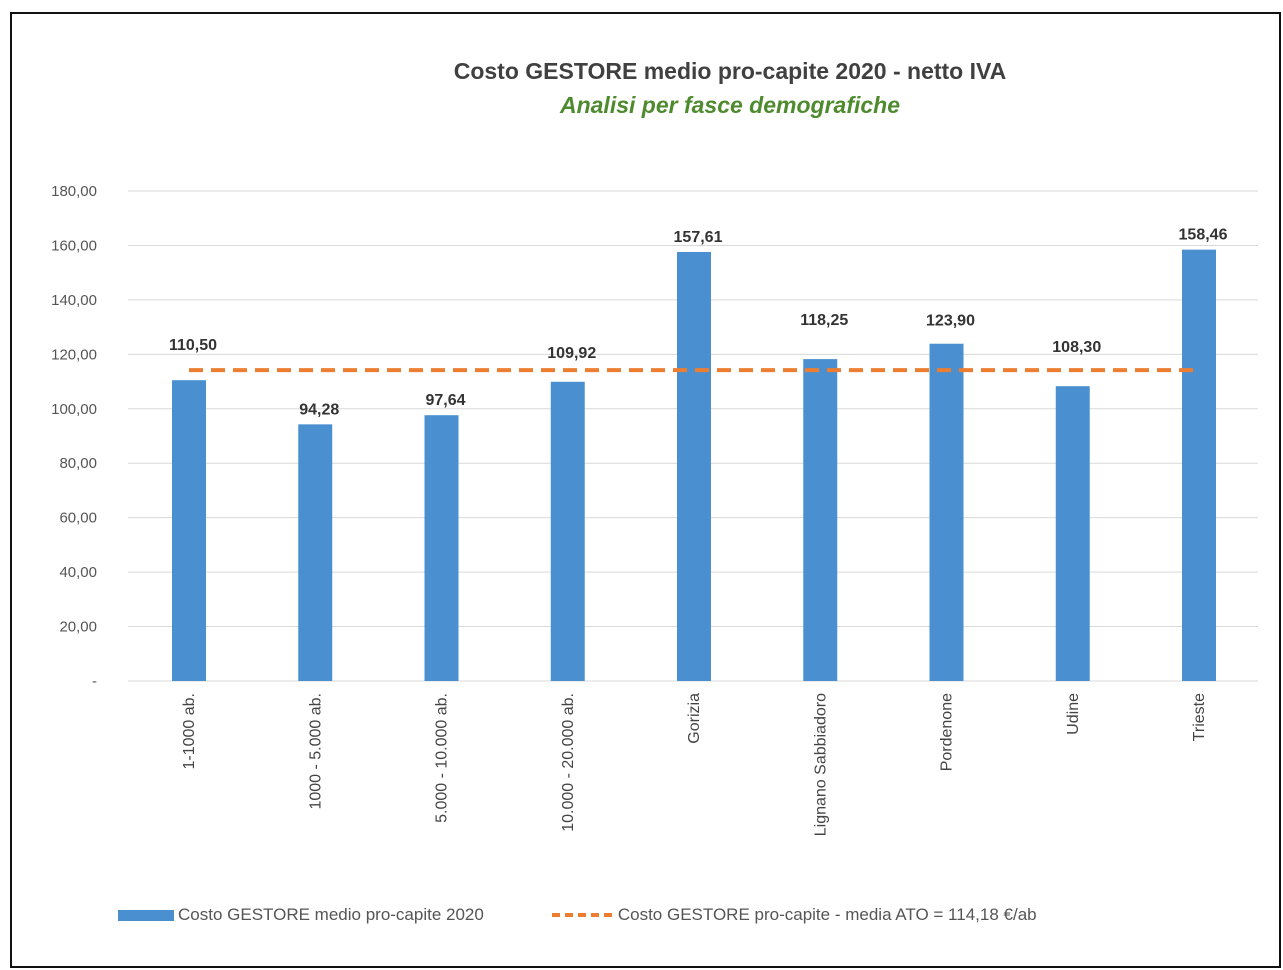  I want to click on x-category-label: 1-1000 ab., so click(189, 731).